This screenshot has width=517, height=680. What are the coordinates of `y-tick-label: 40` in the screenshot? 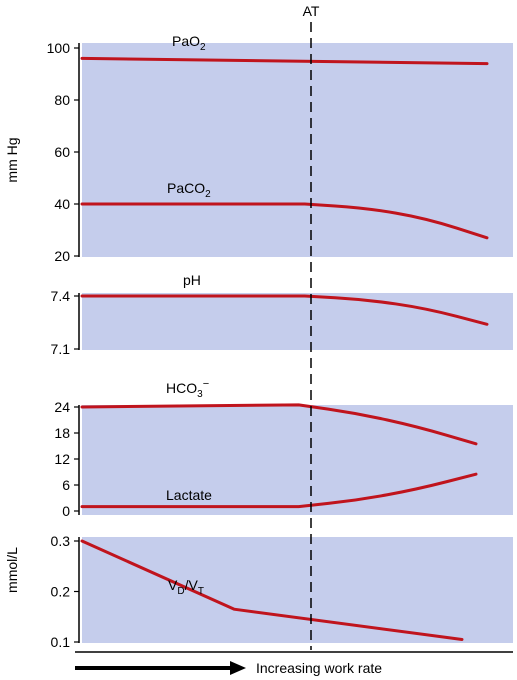 It's located at (62, 204).